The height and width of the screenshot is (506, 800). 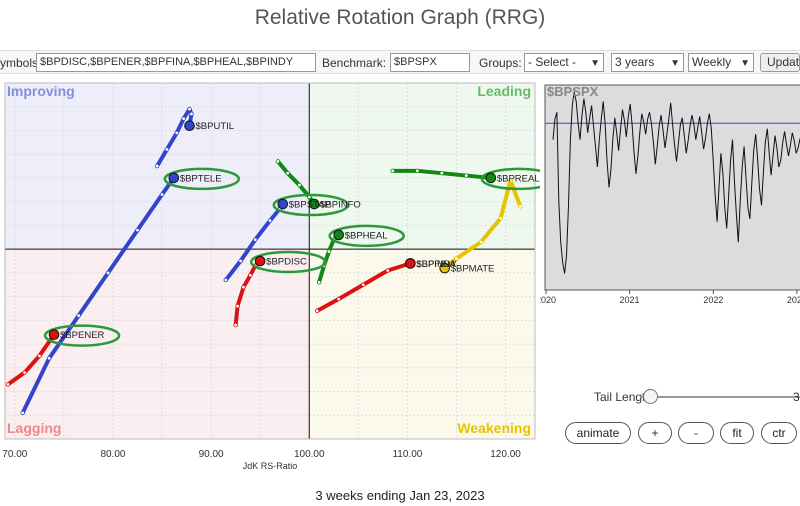 What do you see at coordinates (552, 62) in the screenshot?
I see `groups-select-value: - Select -` at bounding box center [552, 62].